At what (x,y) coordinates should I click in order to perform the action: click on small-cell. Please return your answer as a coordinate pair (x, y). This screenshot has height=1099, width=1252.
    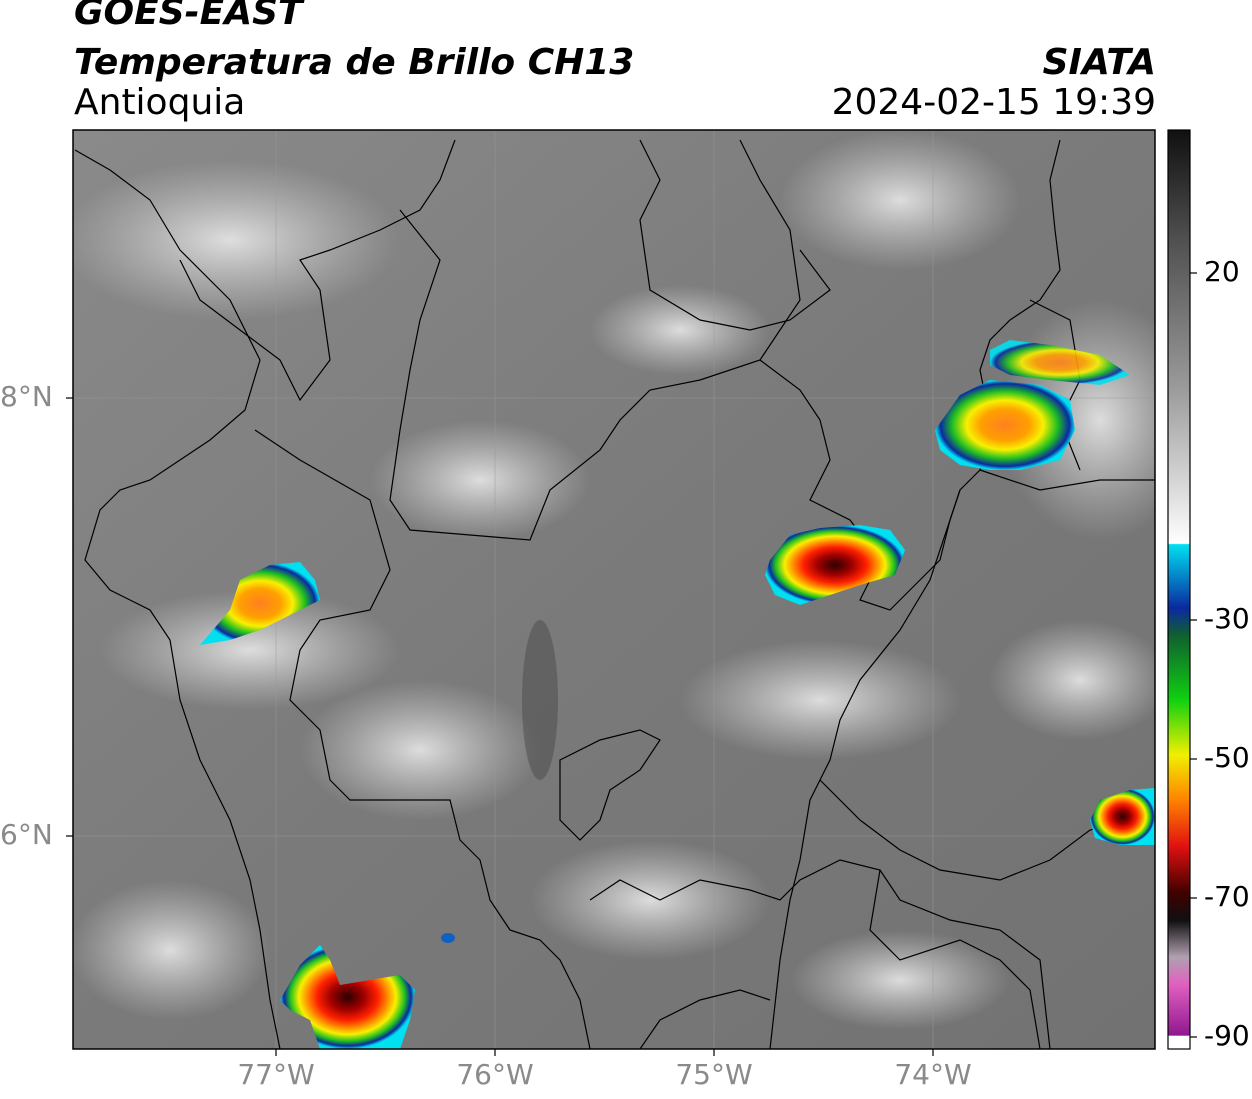
    Looking at the image, I should click on (448, 938).